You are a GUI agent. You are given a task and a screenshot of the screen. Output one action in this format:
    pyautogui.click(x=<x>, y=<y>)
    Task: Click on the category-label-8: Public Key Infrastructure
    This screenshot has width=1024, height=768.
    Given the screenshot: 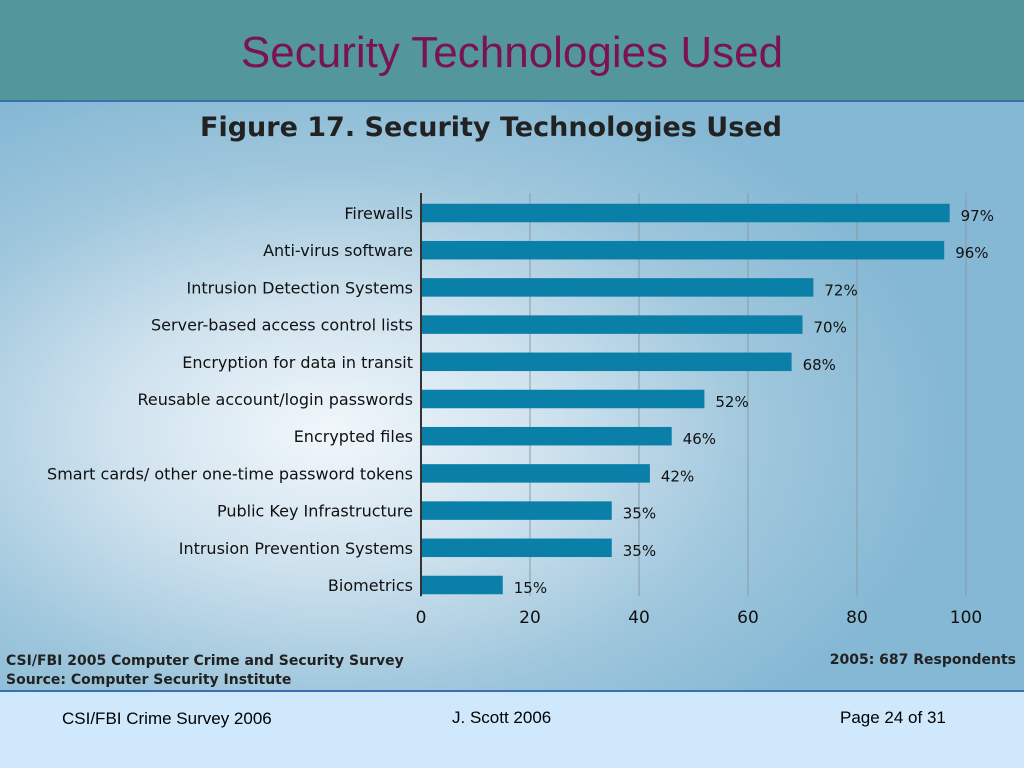 What is the action you would take?
    pyautogui.click(x=315, y=511)
    